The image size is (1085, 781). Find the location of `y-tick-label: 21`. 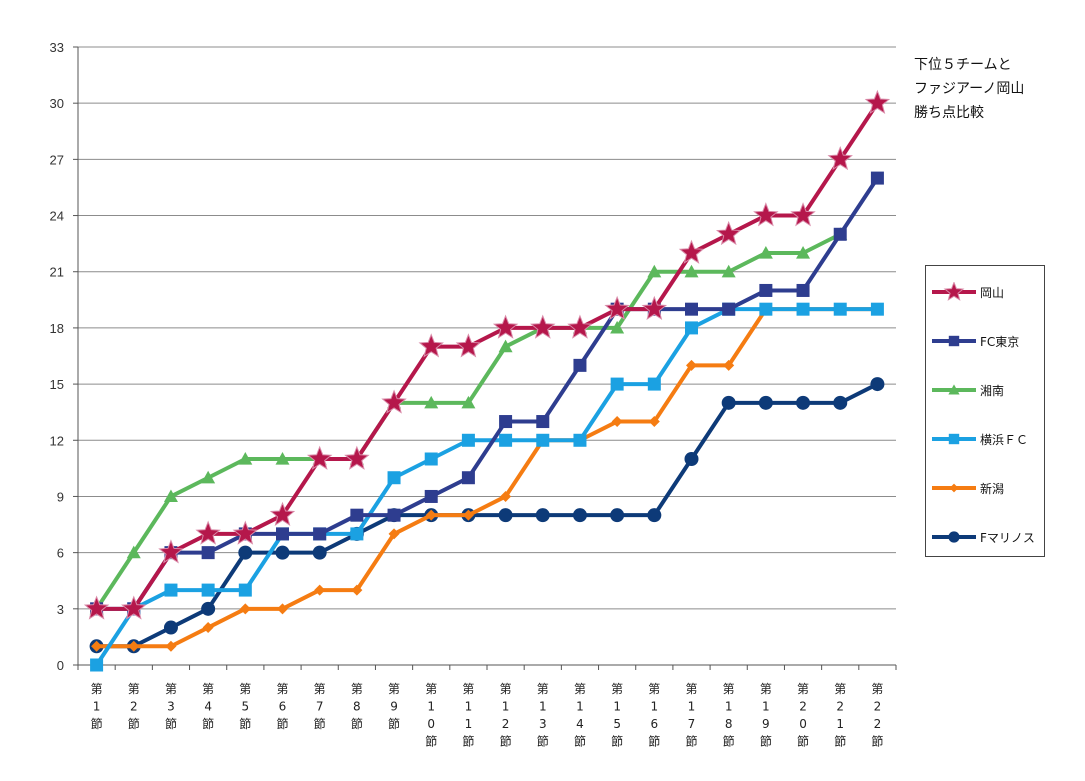

y-tick-label: 21 is located at coordinates (57, 272).